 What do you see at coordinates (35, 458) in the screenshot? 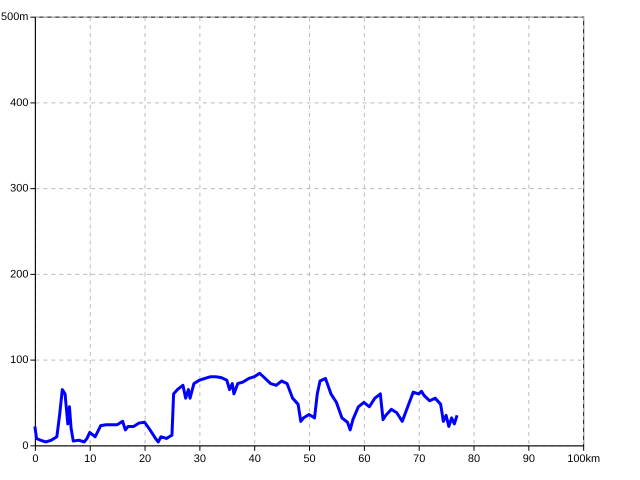
I see `x-tick-label: 0` at bounding box center [35, 458].